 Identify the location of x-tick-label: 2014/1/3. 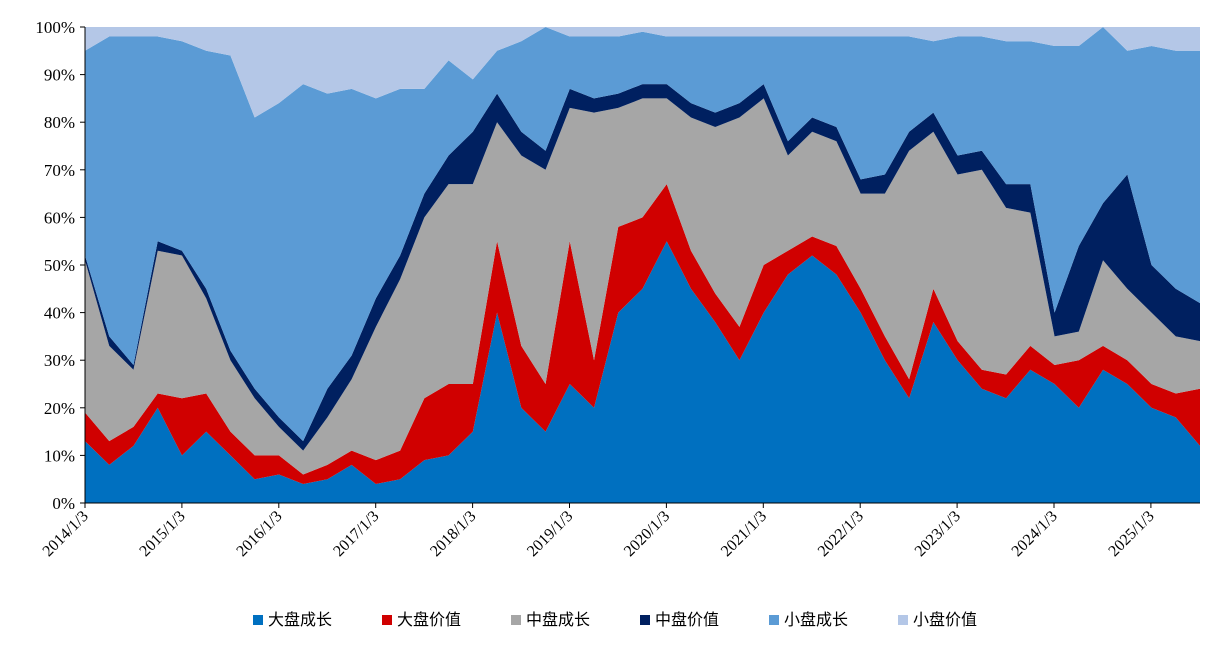
(66, 534).